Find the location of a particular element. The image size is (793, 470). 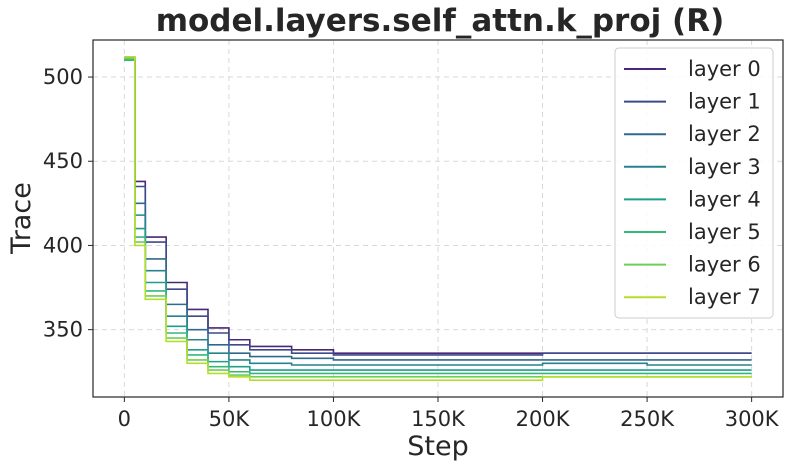

legend-box is located at coordinates (694, 183).